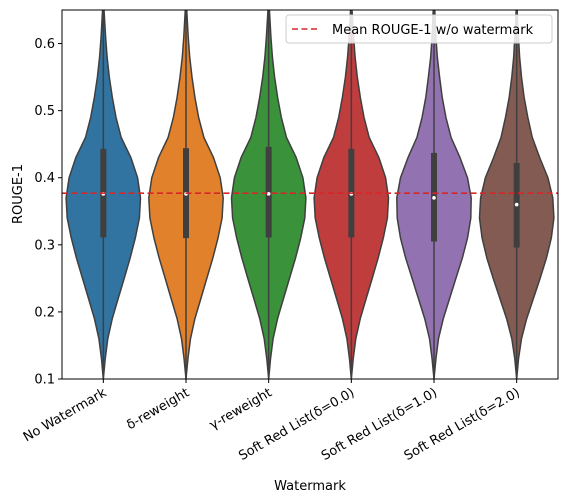 The height and width of the screenshot is (503, 568). Describe the element at coordinates (48, 212) in the screenshot. I see `y-axis: 0.1 0.2 0.3 0.4 0.5 0.6` at that location.